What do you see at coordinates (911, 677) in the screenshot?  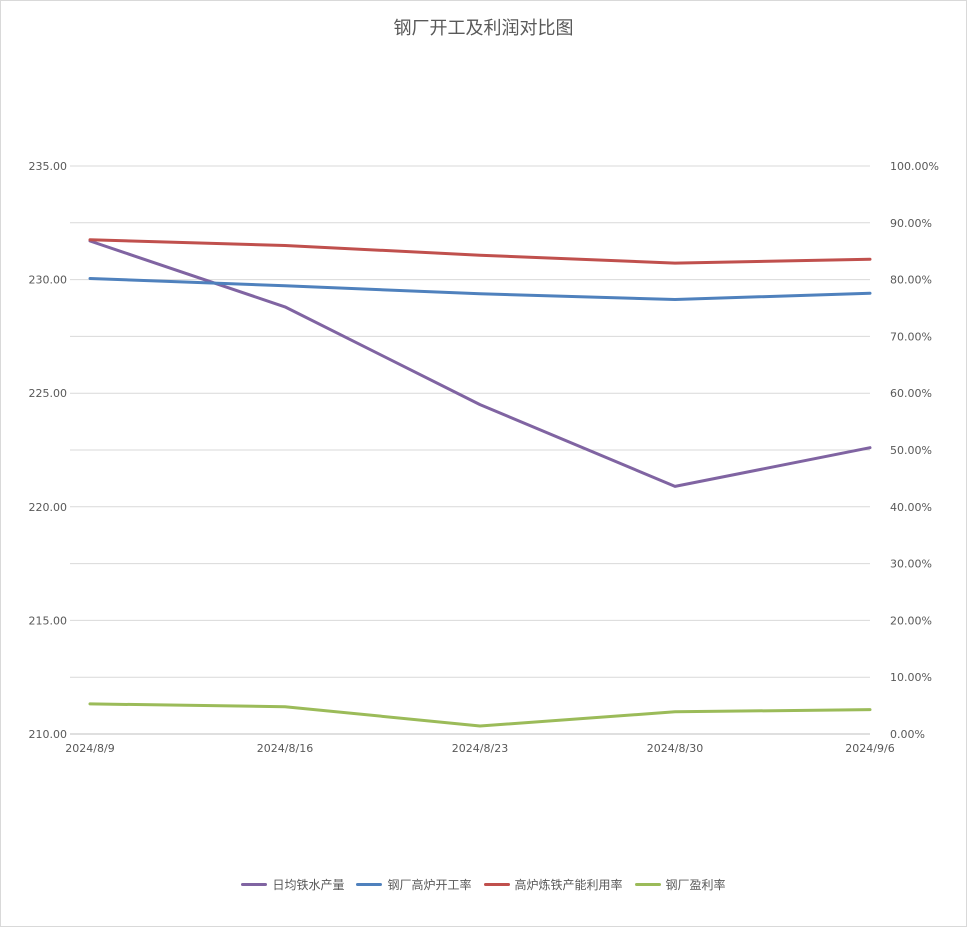 I see `right-axis-tick-label: 10.00%` at bounding box center [911, 677].